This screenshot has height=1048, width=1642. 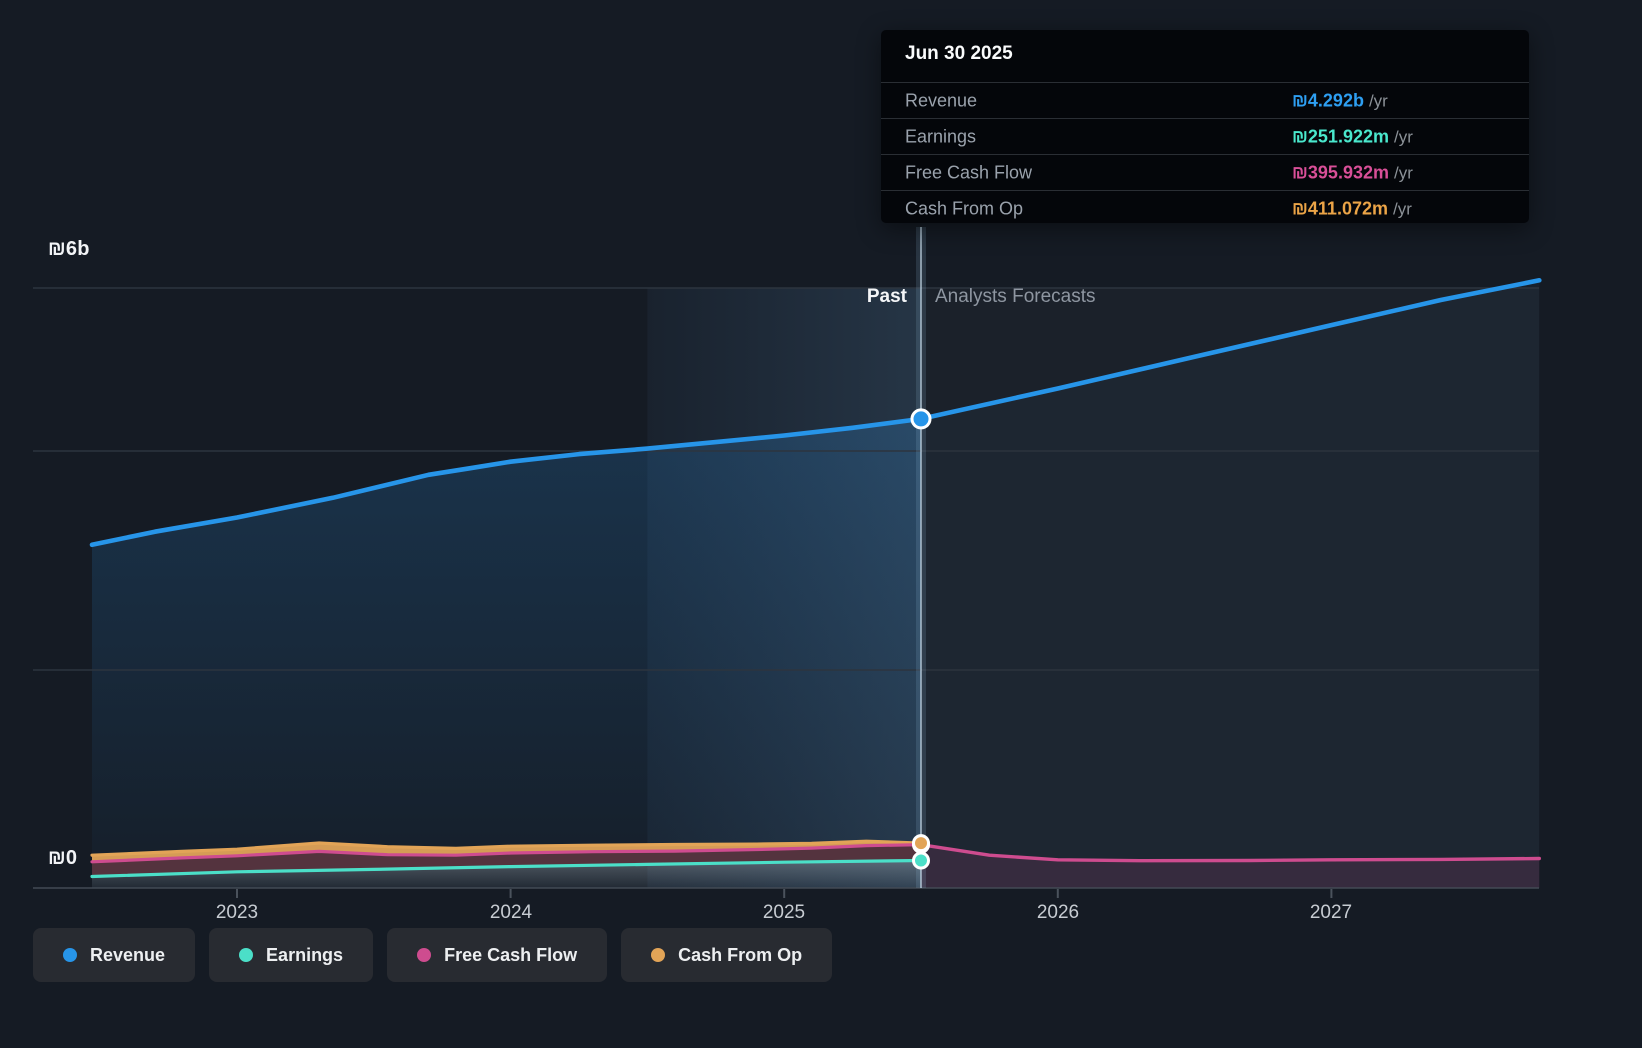 What do you see at coordinates (969, 172) in the screenshot?
I see `tooltip-label: Free Cash Flow` at bounding box center [969, 172].